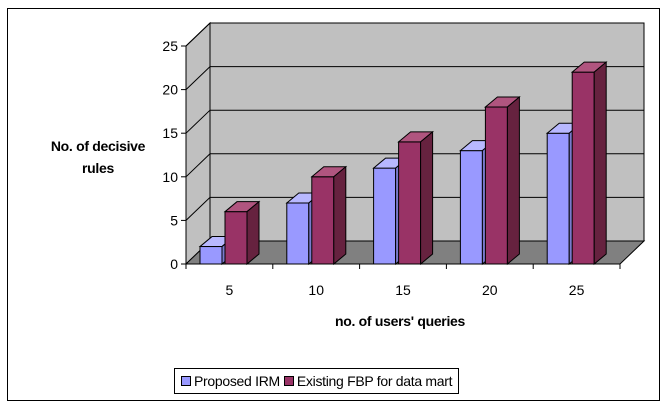 The width and height of the screenshot is (662, 402). What do you see at coordinates (316, 290) in the screenshot?
I see `x-tick-label: 10` at bounding box center [316, 290].